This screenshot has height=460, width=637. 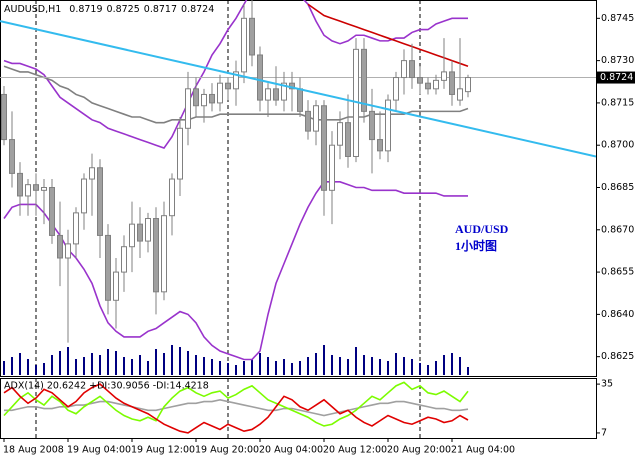 What do you see at coordinates (617, 102) in the screenshot?
I see `y-tick-label: 0.8715` at bounding box center [617, 102].